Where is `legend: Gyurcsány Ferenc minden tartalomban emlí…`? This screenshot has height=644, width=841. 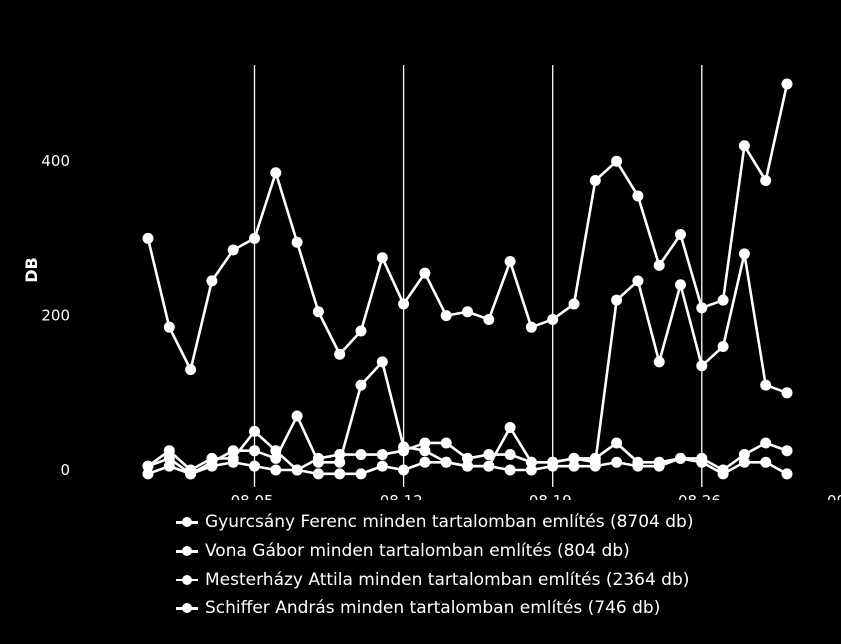
legend: Gyurcsány Ferenc minden tartalomban emlí… is located at coordinates (456, 565).